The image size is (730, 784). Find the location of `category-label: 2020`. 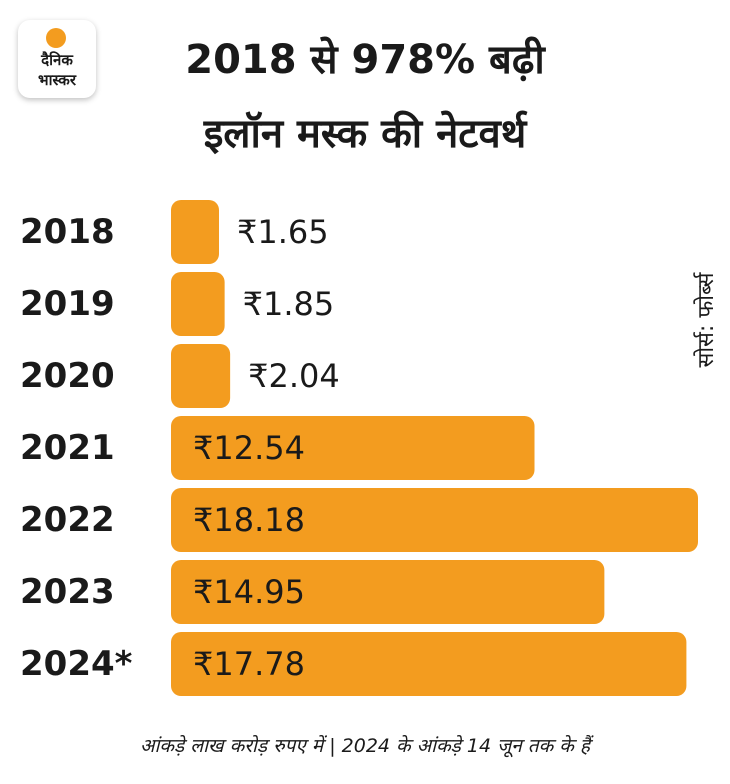

category-label: 2020 is located at coordinates (67, 376).